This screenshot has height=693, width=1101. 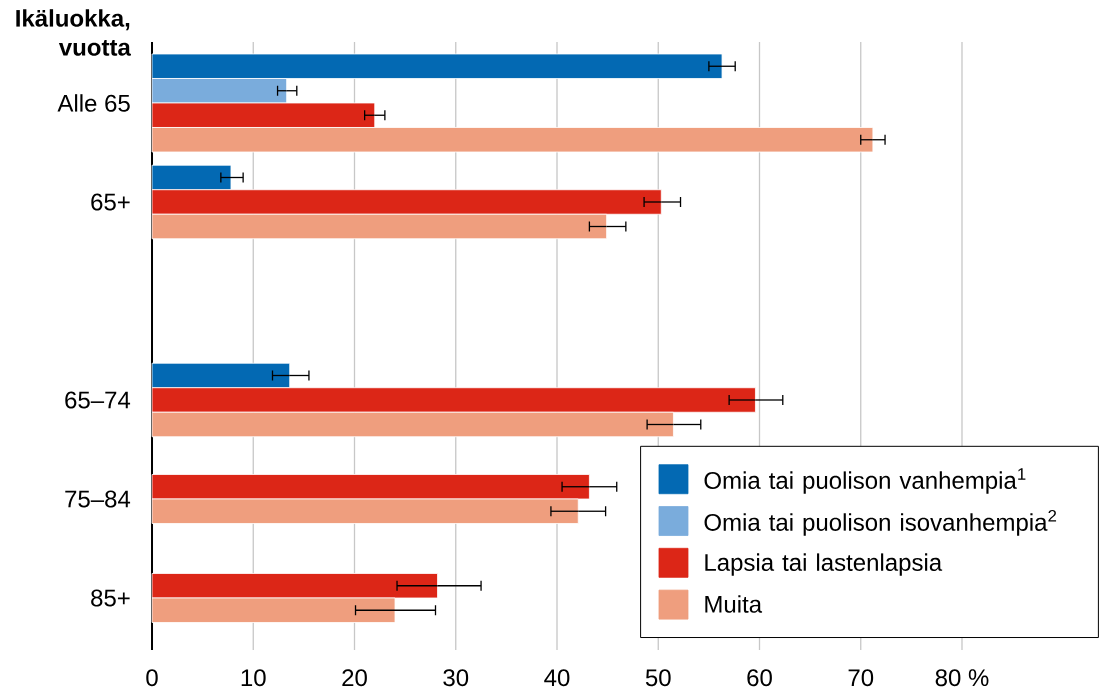 I want to click on x-tick-label: 30, so click(x=456, y=678).